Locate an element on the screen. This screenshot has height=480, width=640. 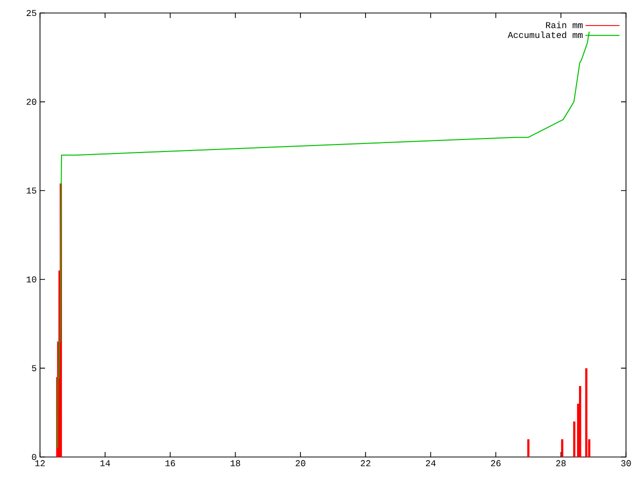
y-tick-label: 5 is located at coordinates (34, 368).